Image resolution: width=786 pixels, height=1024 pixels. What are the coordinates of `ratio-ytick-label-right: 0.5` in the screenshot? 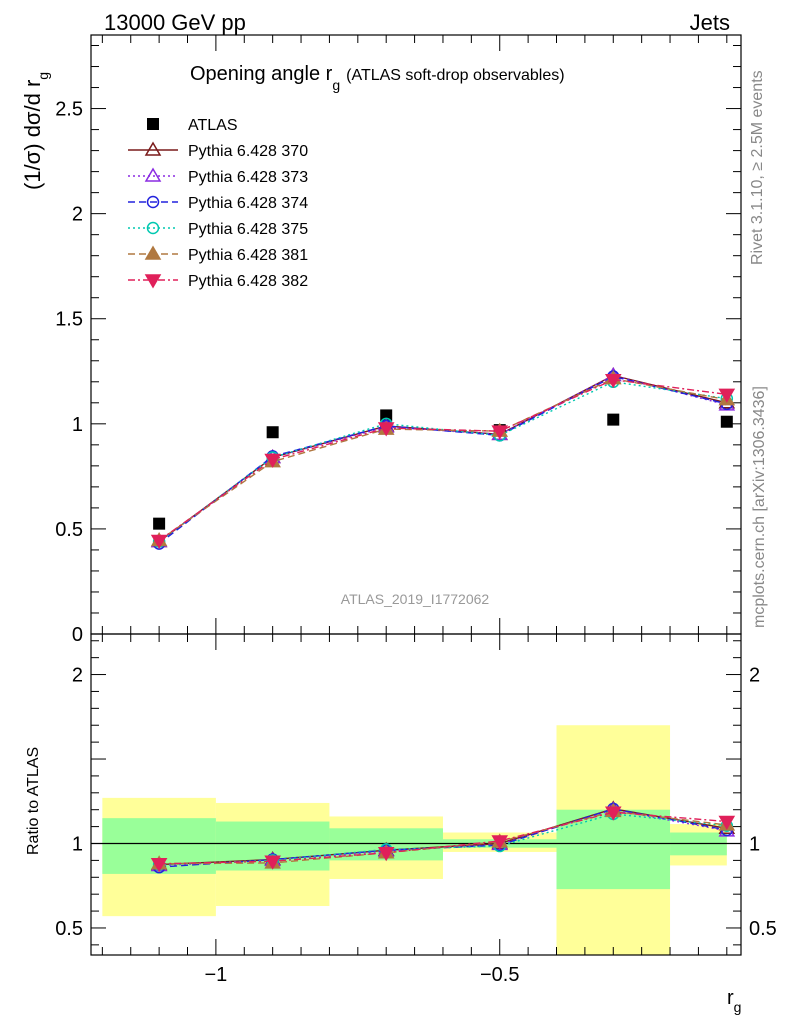 It's located at (763, 929).